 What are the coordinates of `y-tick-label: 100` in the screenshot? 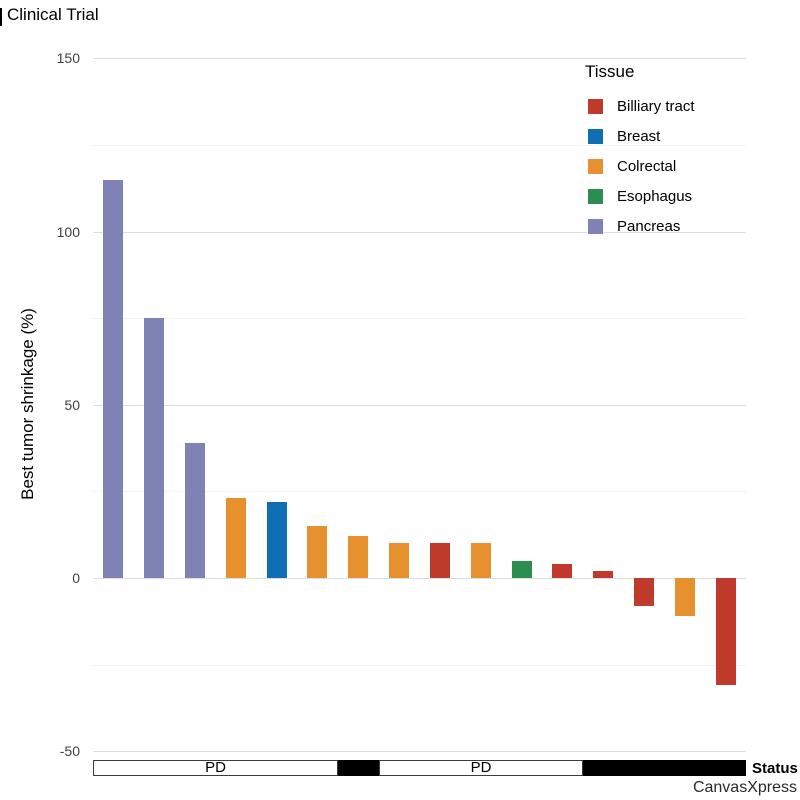 It's located at (68, 232).